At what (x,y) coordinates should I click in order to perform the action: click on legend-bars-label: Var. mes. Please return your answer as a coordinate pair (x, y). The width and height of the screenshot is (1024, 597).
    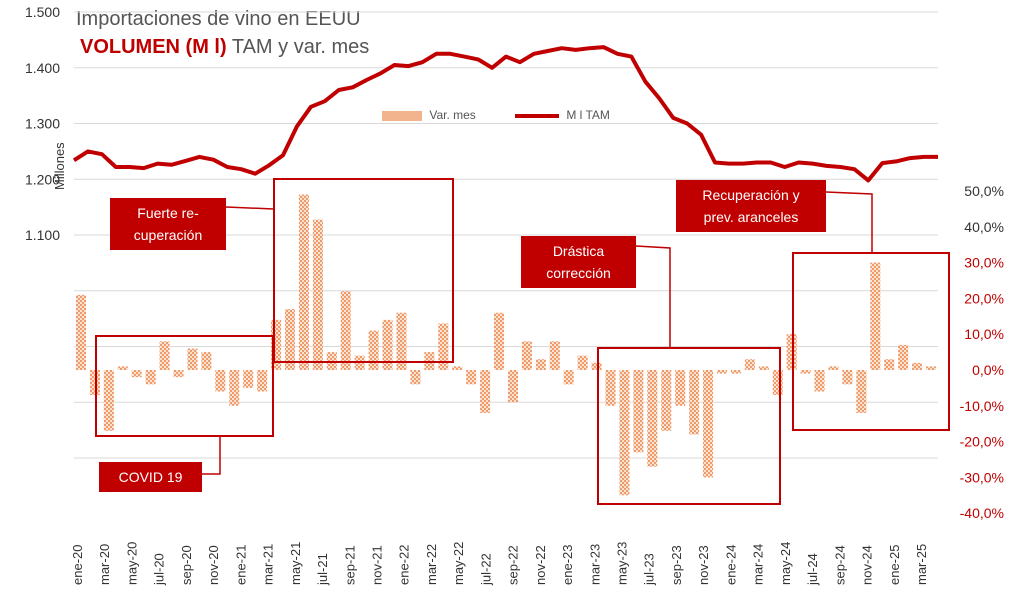
    Looking at the image, I should click on (452, 115).